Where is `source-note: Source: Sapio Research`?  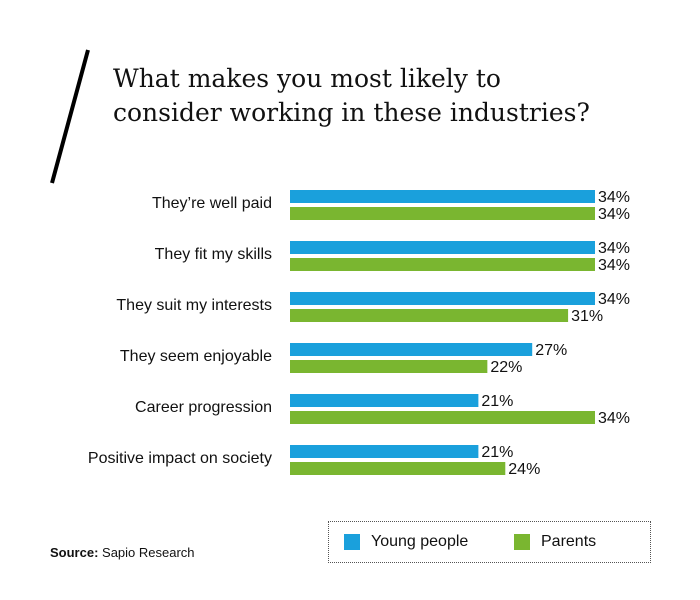 source-note: Source: Sapio Research is located at coordinates (122, 552).